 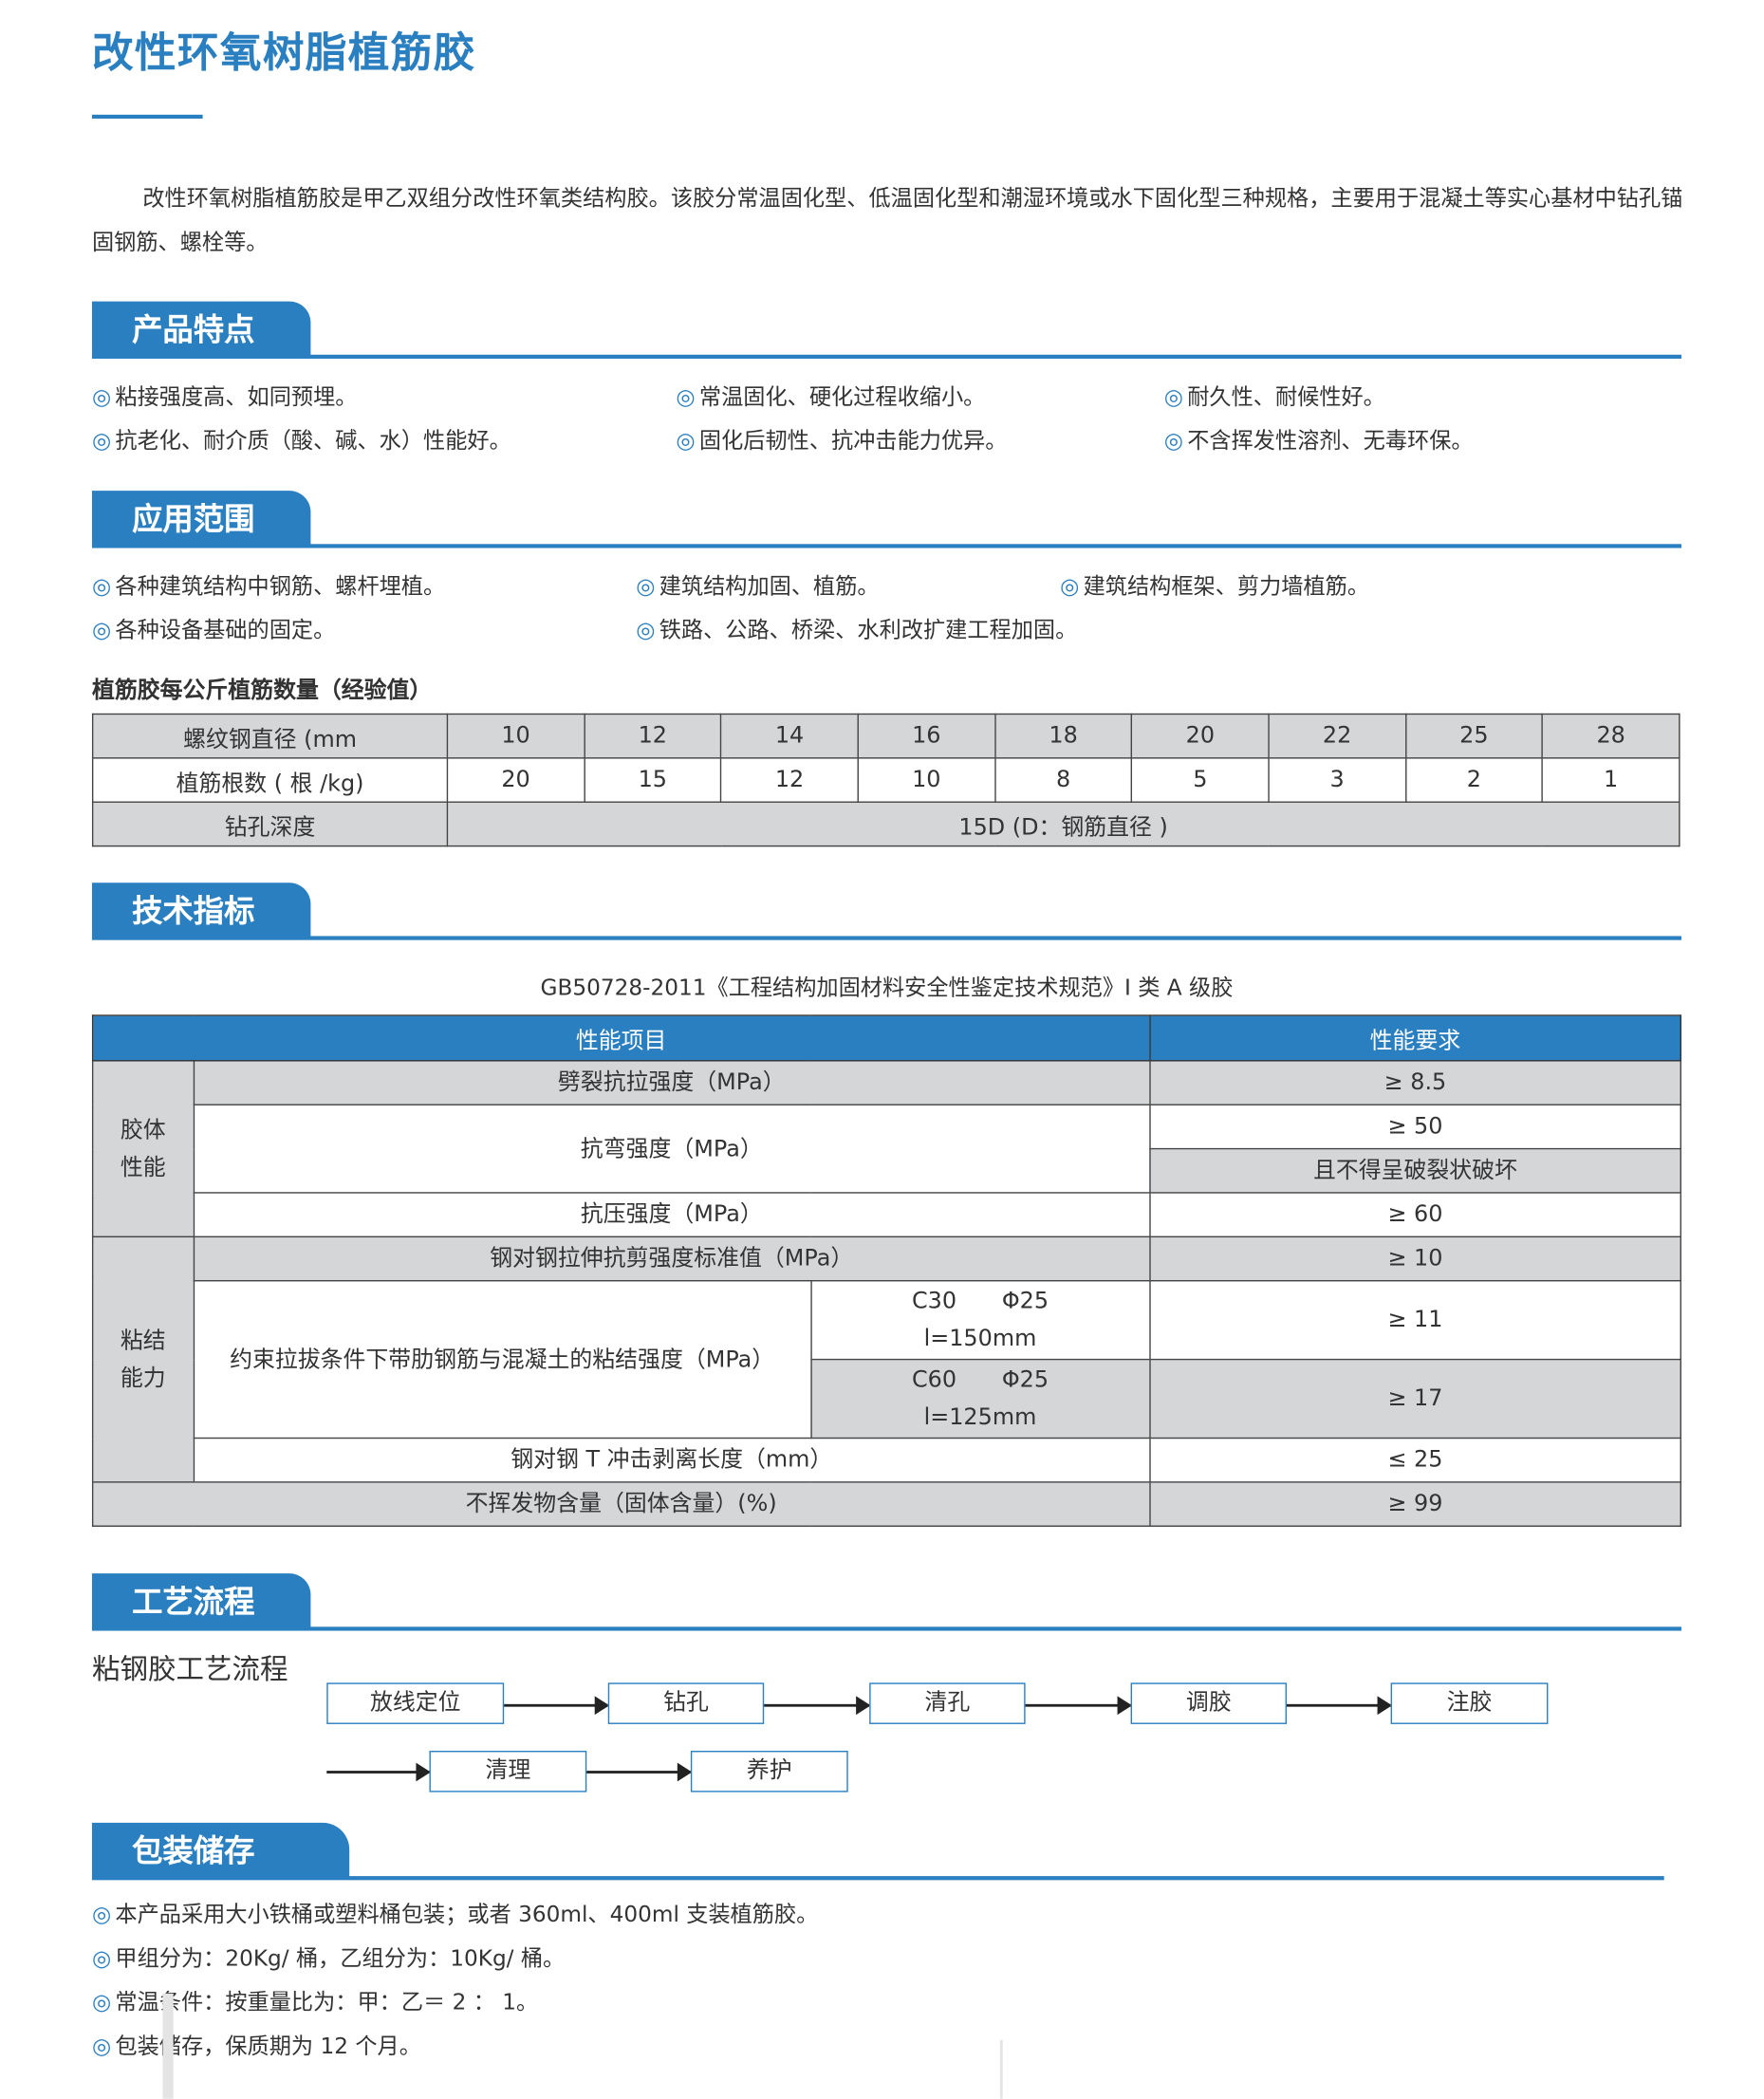 I want to click on req-cell: ≥ 17, so click(x=1414, y=1399).